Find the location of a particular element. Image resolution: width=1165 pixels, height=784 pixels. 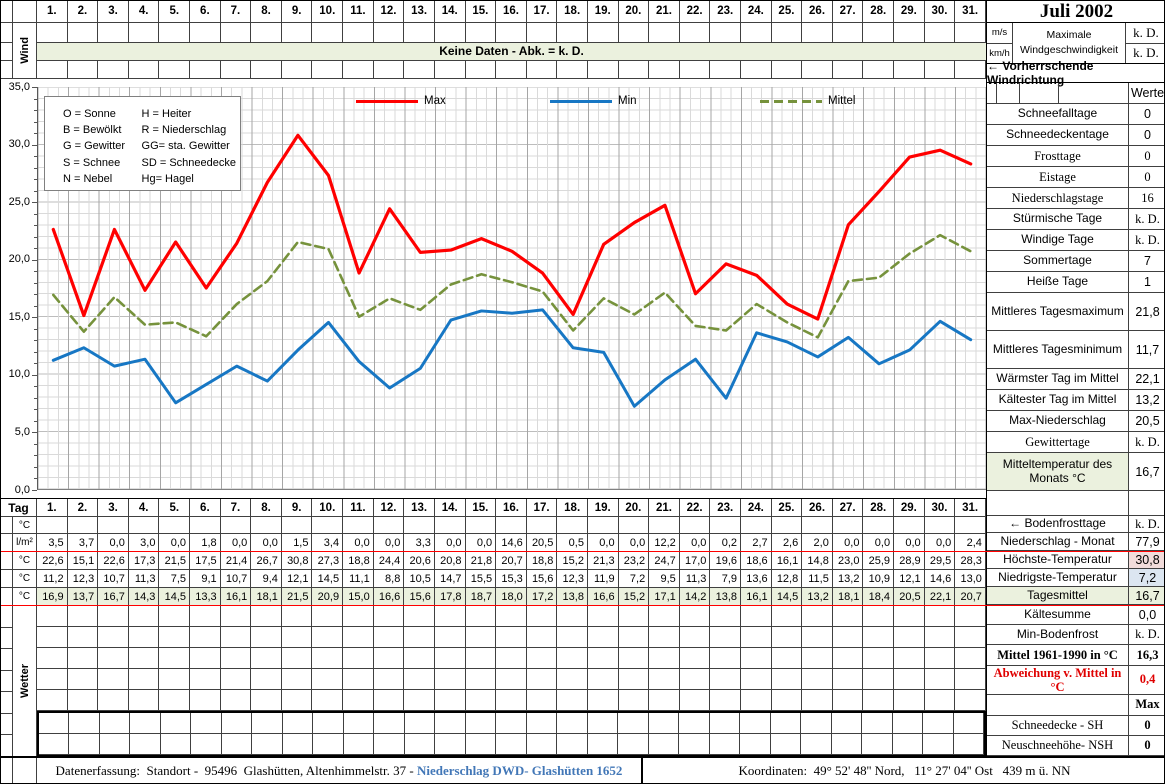

precip-cell: 14,6 is located at coordinates (511, 543).